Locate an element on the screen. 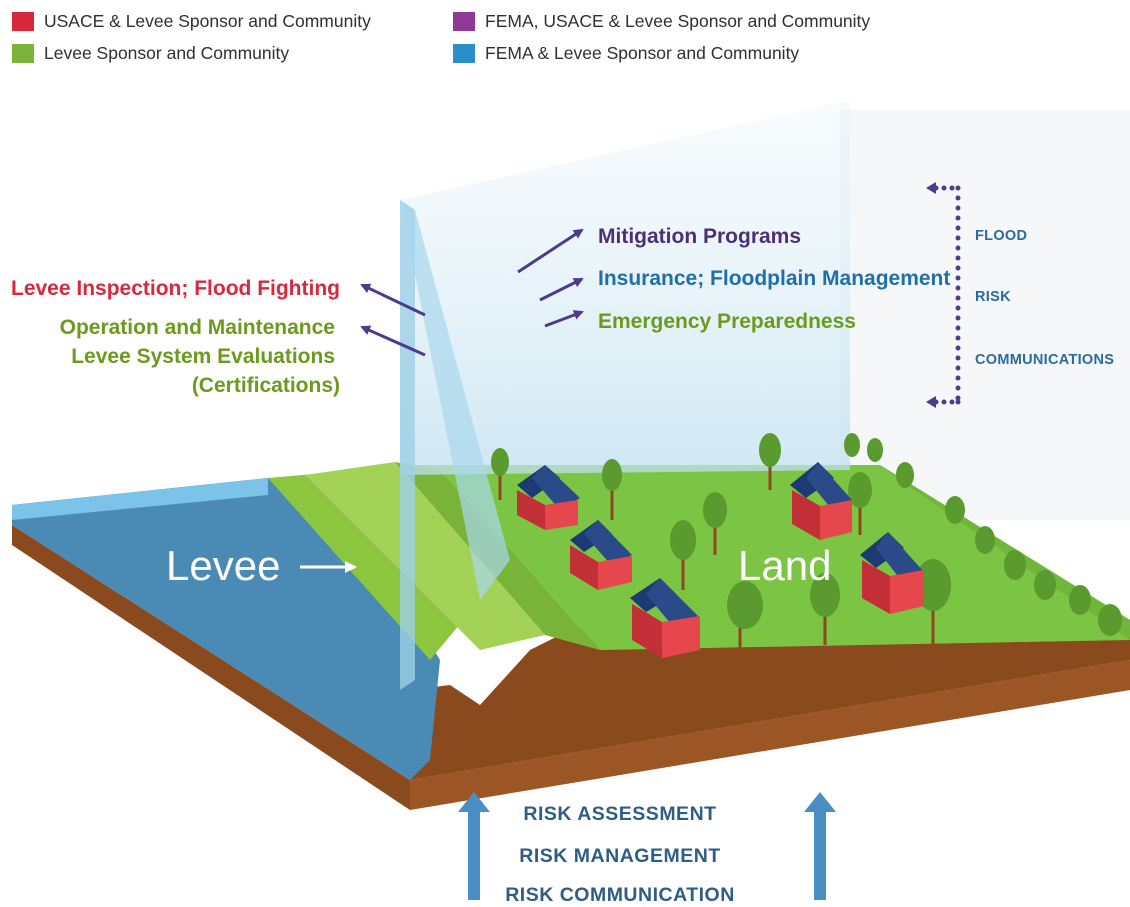 Image resolution: width=1130 pixels, height=907 pixels. soil-cut is located at coordinates (770, 705).